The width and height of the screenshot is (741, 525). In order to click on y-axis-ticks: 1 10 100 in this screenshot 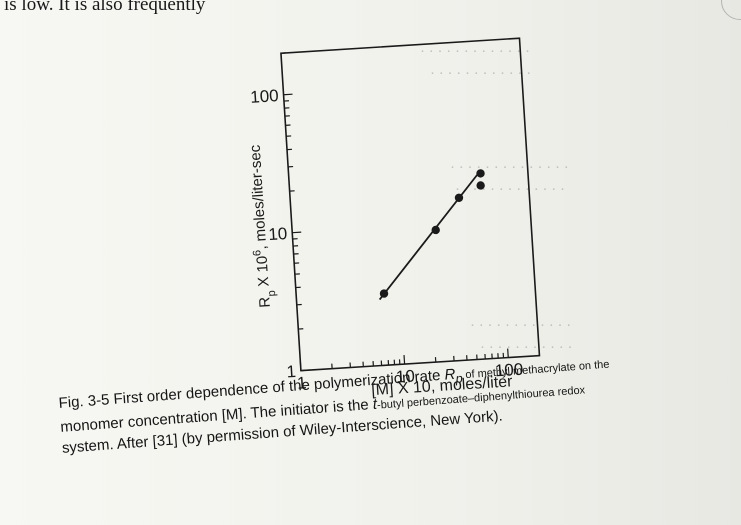, I will do `click(280, 217)`.